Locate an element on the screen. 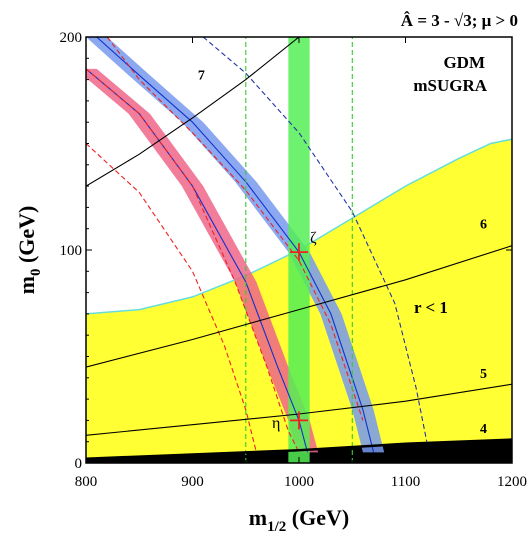 The image size is (530, 545). x-tick-label: 1200 is located at coordinates (512, 482).